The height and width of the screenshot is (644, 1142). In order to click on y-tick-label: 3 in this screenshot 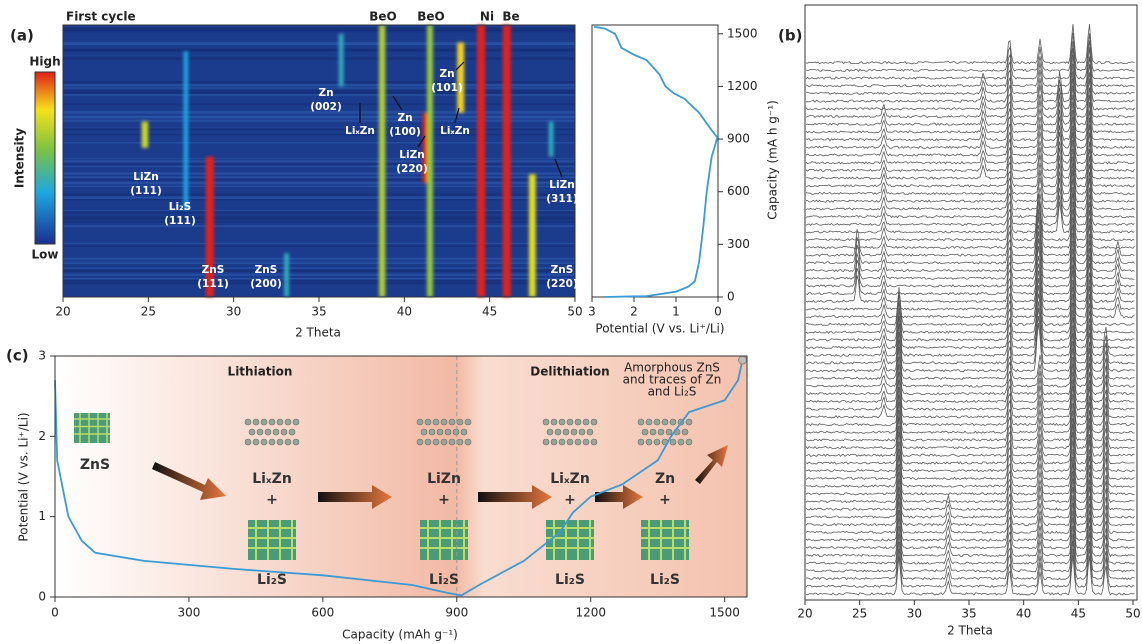, I will do `click(42, 356)`.